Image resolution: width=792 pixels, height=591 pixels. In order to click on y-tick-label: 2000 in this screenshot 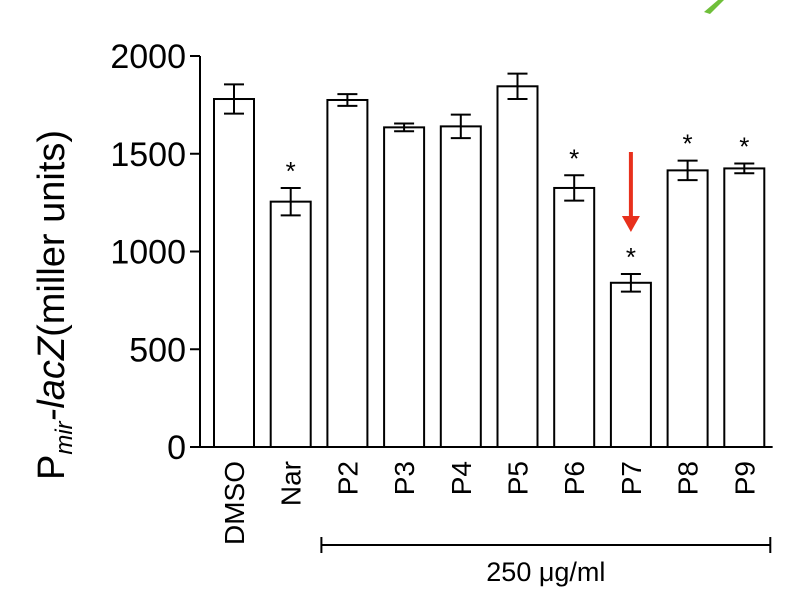, I will do `click(148, 57)`.